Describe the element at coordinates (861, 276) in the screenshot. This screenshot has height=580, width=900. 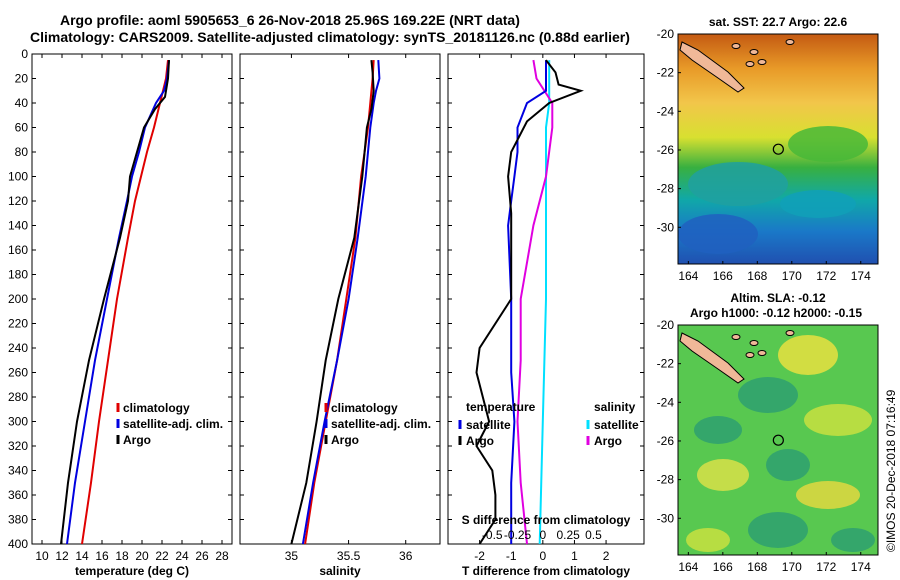
I see `lon-tick-label: 174` at that location.